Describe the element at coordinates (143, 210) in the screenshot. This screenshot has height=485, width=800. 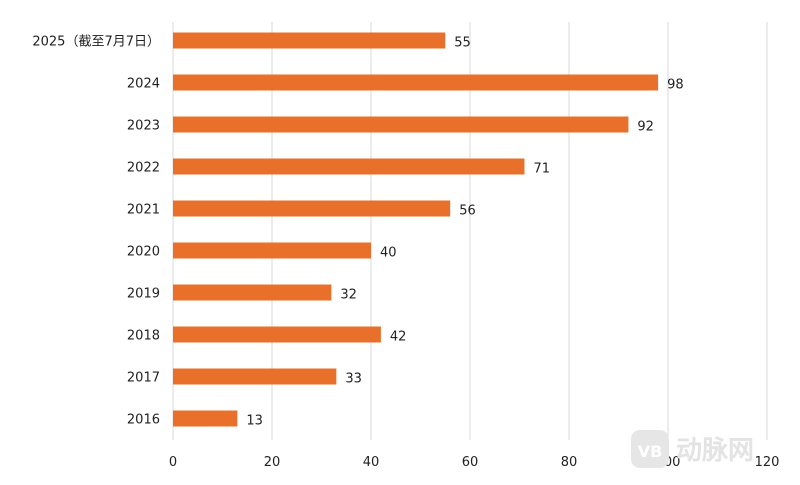
I see `category-label: 2021` at that location.